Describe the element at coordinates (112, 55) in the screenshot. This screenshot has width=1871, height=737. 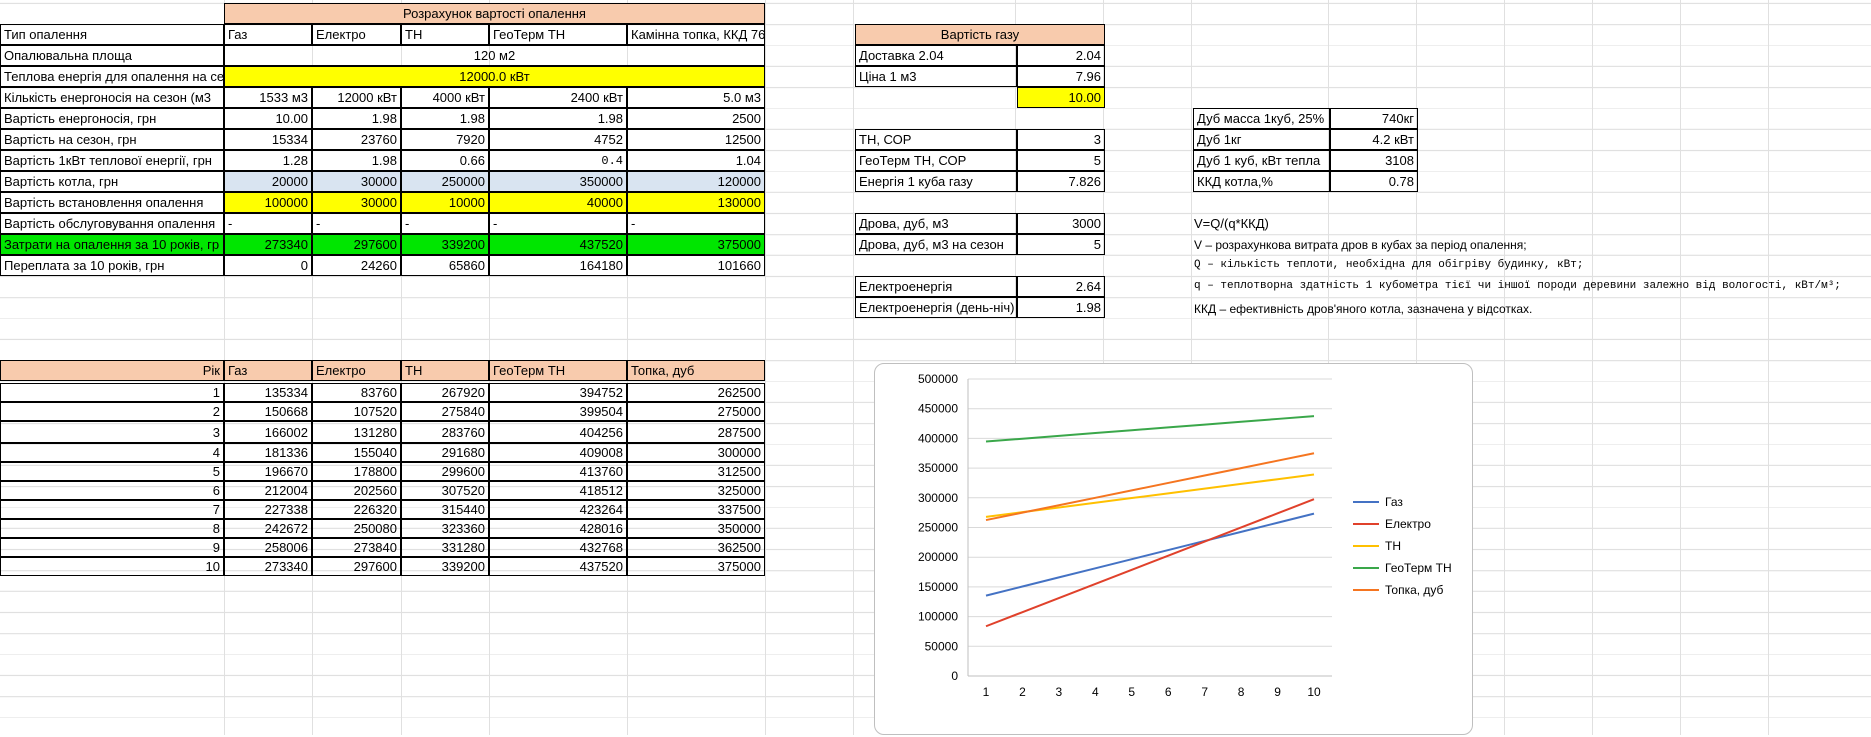
I see `area-label: Опалювальна площа` at that location.